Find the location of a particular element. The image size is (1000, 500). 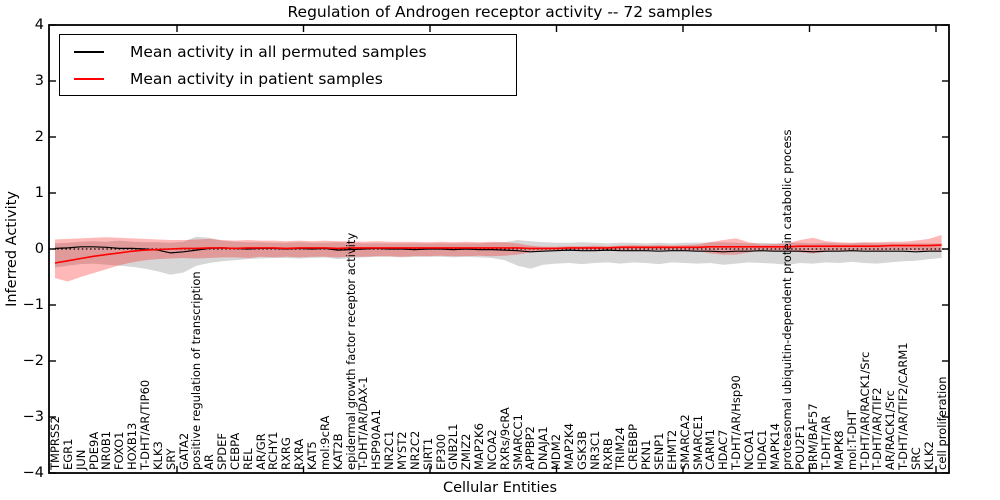

x-tick-label: MYST2 is located at coordinates (401, 450).